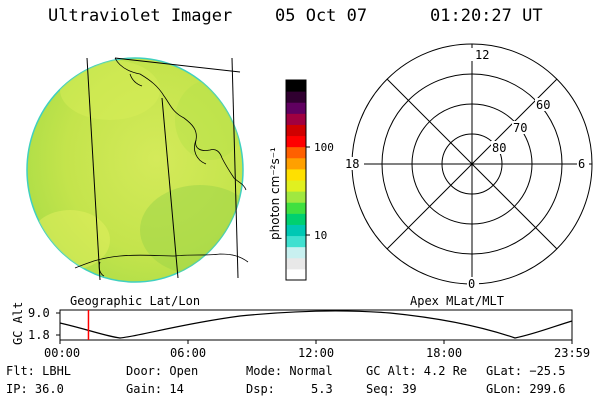 Image resolution: width=600 pixels, height=400 pixels. Describe the element at coordinates (275, 193) in the screenshot. I see `colorbar-unit-label: photon cm⁻²s⁻¹` at that location.